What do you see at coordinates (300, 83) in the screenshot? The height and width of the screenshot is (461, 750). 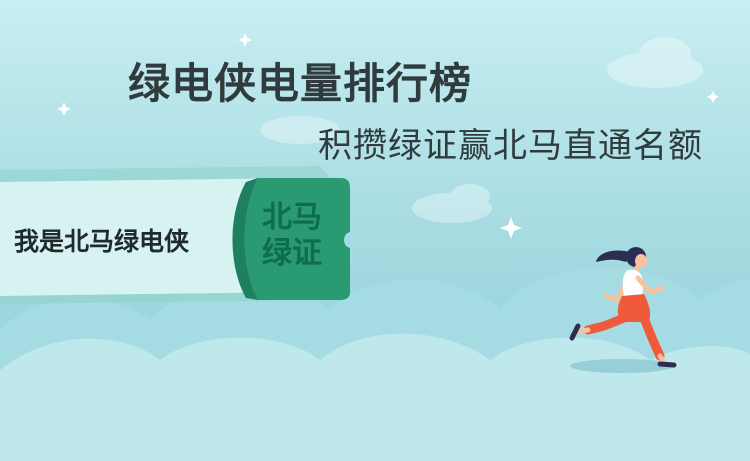 I see `page-title: 绿电侠电量排行榜` at bounding box center [300, 83].